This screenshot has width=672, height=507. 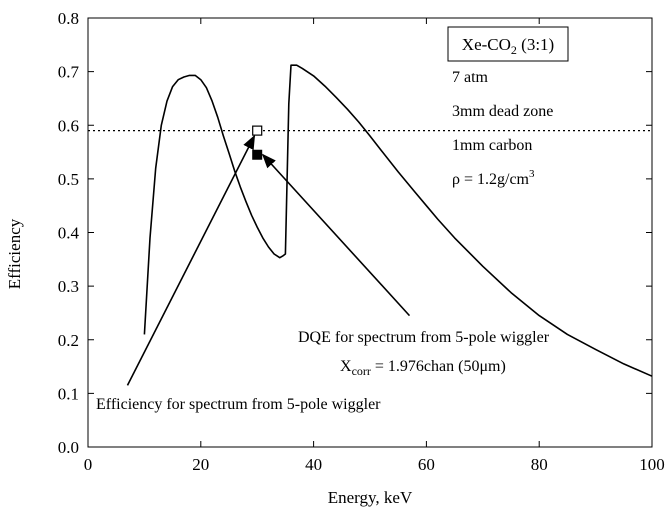 What do you see at coordinates (313, 464) in the screenshot?
I see `x-tick-label: 40` at bounding box center [313, 464].